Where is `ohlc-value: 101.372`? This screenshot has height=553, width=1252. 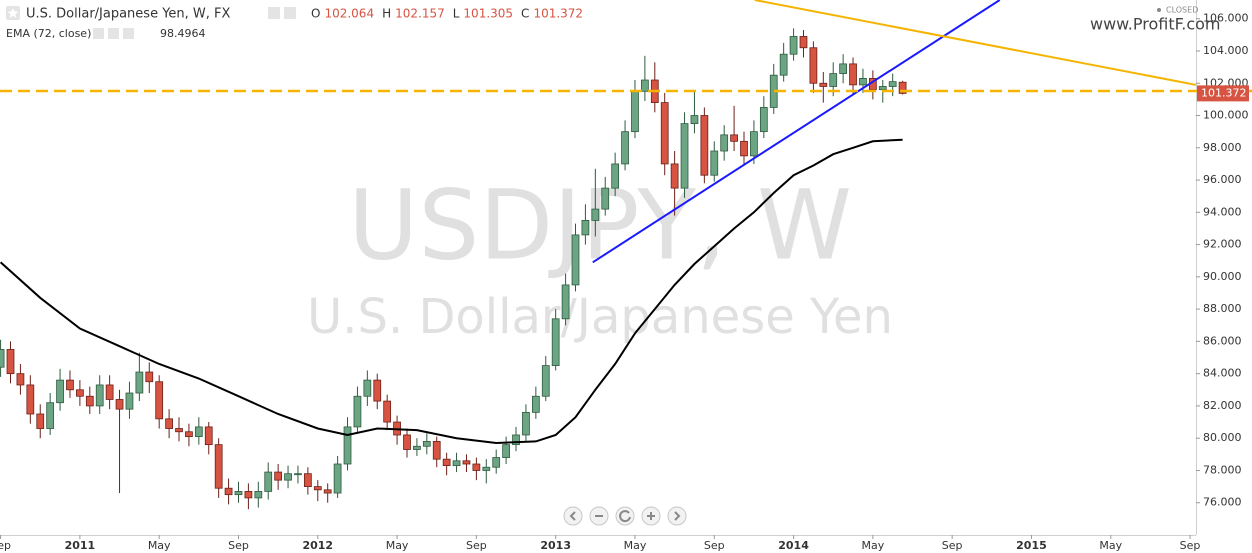
ohlc-value: 101.372 is located at coordinates (558, 14).